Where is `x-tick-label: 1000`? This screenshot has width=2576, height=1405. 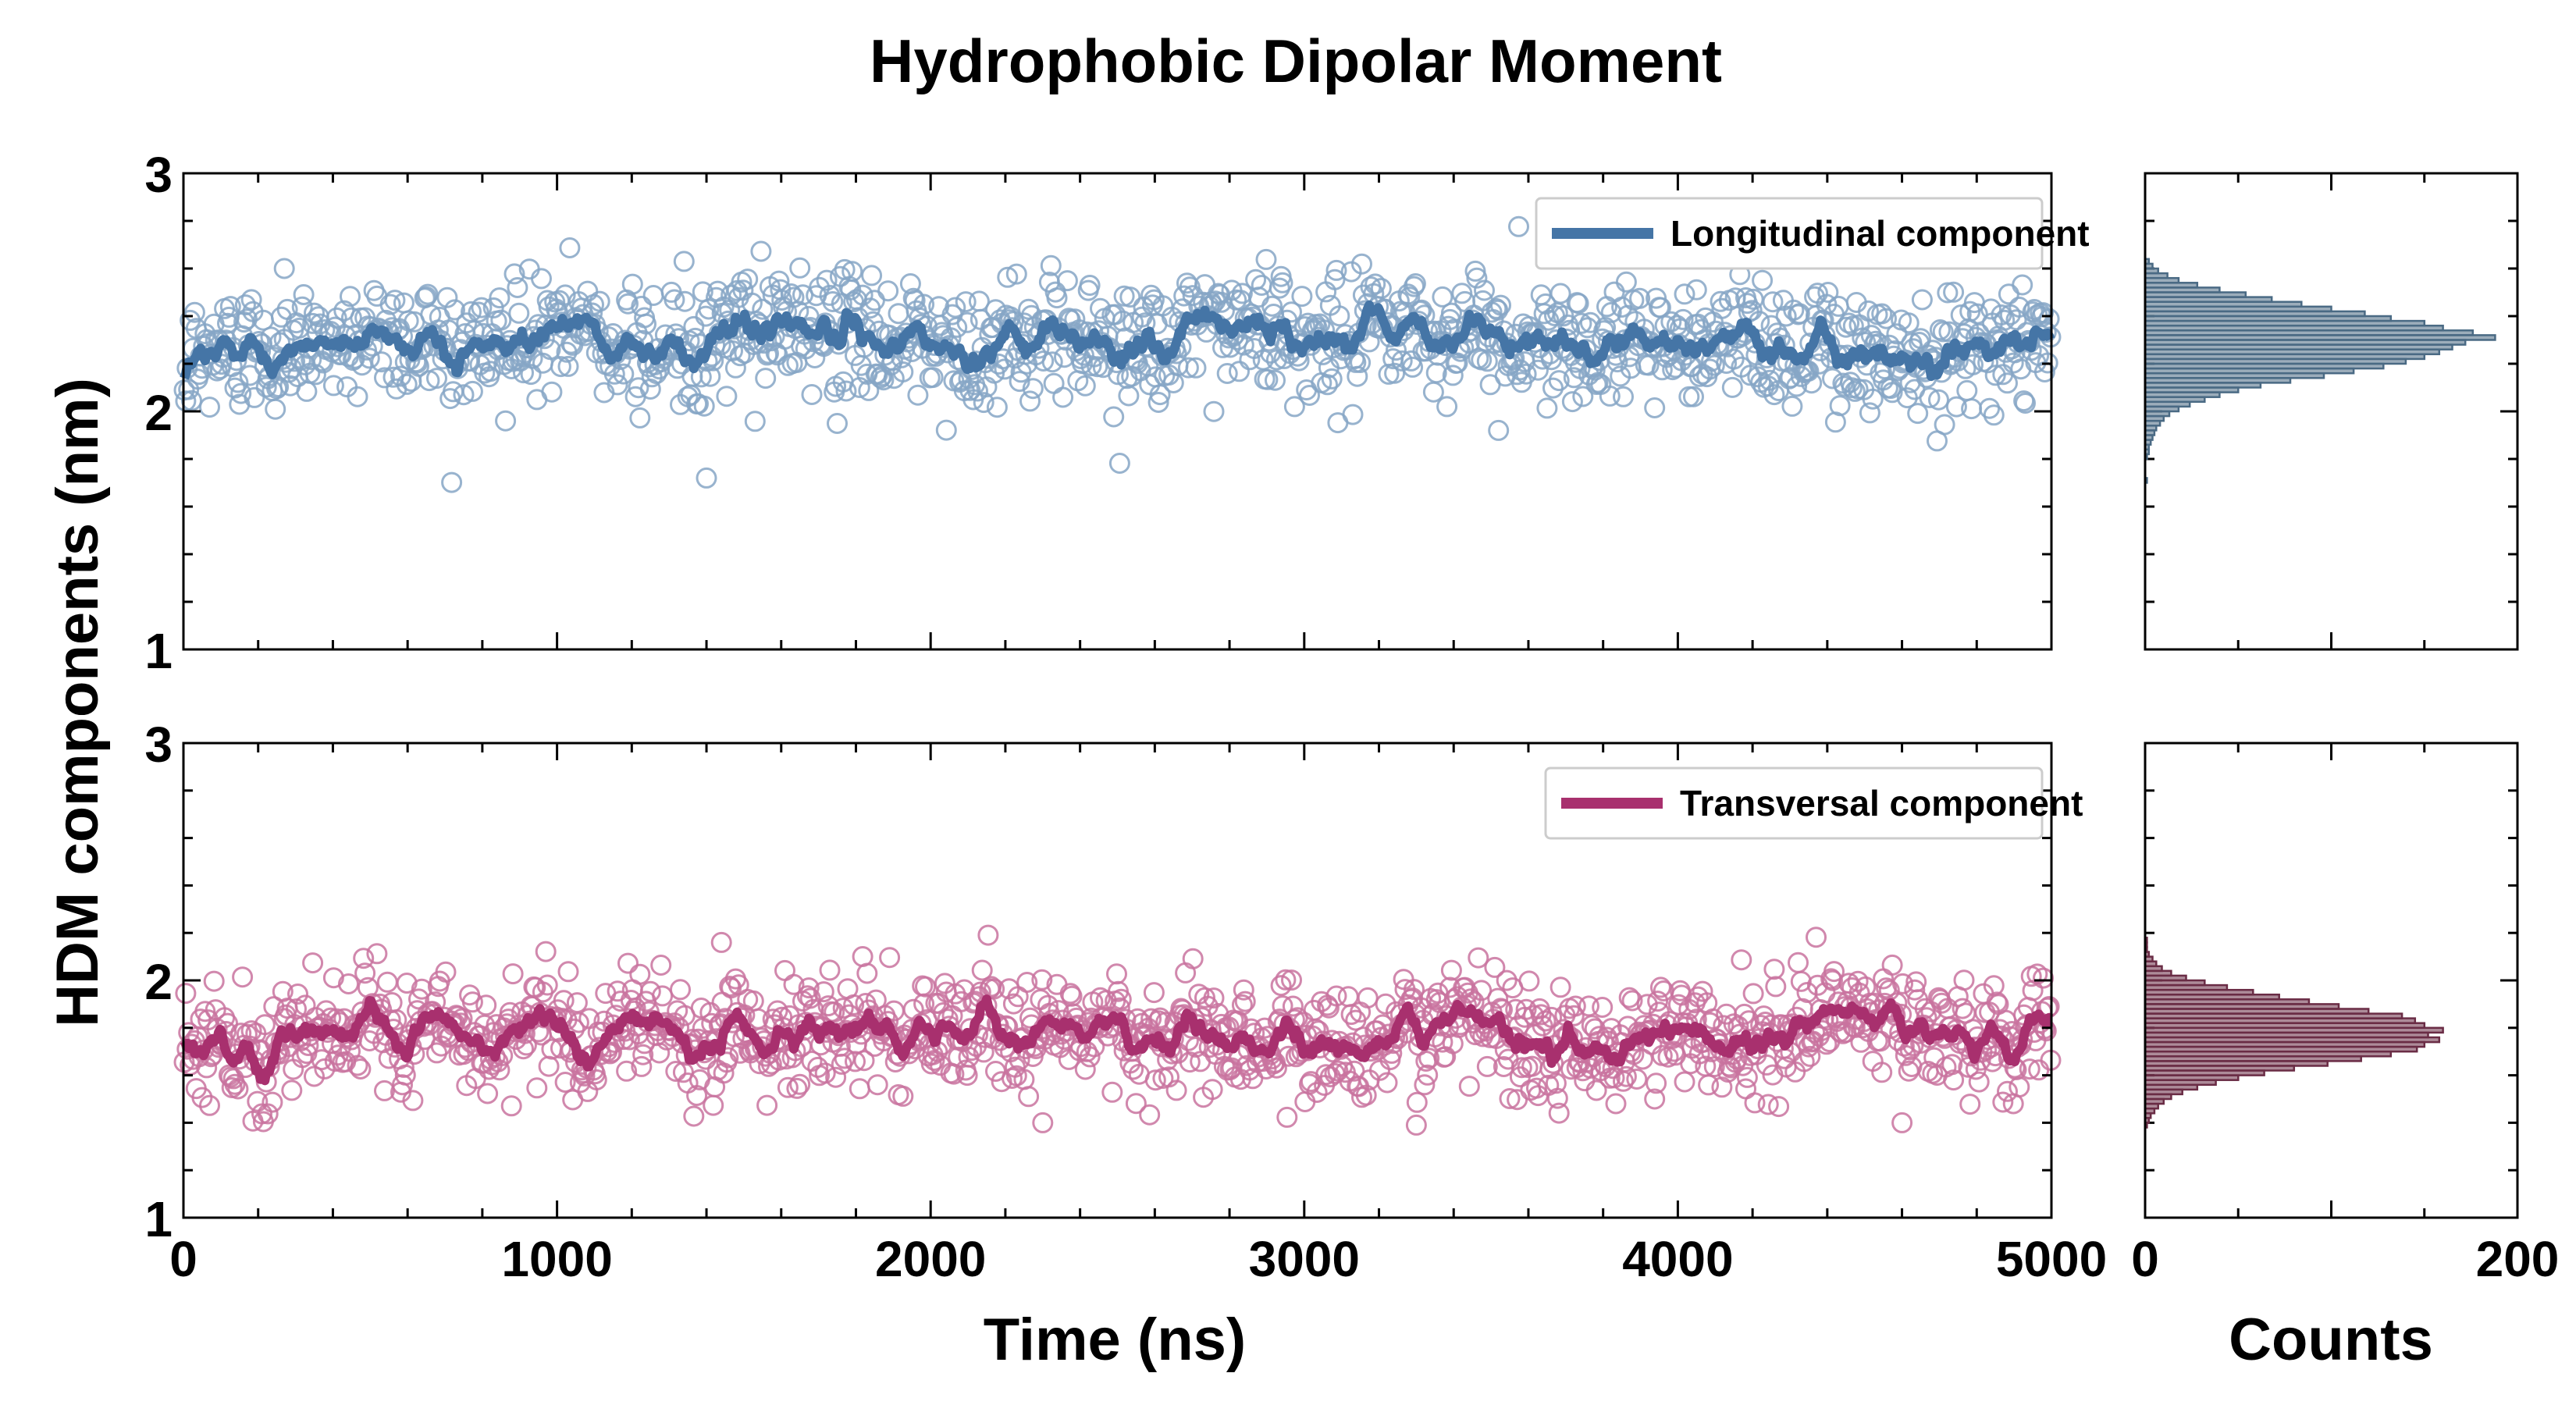
x-tick-label: 1000 is located at coordinates (556, 1259).